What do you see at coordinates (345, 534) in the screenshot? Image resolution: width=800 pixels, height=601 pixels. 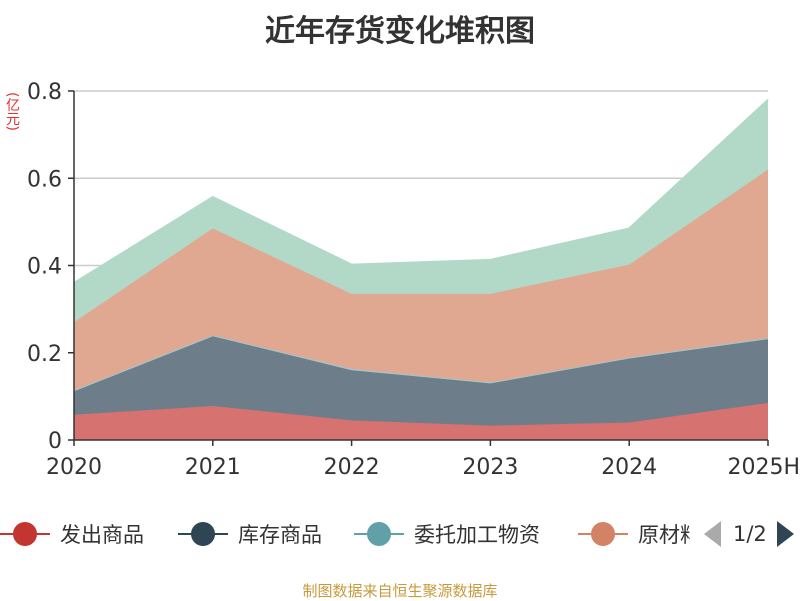 I see `legend: 发出商品 库存商品 委托加工物资 原材料` at bounding box center [345, 534].